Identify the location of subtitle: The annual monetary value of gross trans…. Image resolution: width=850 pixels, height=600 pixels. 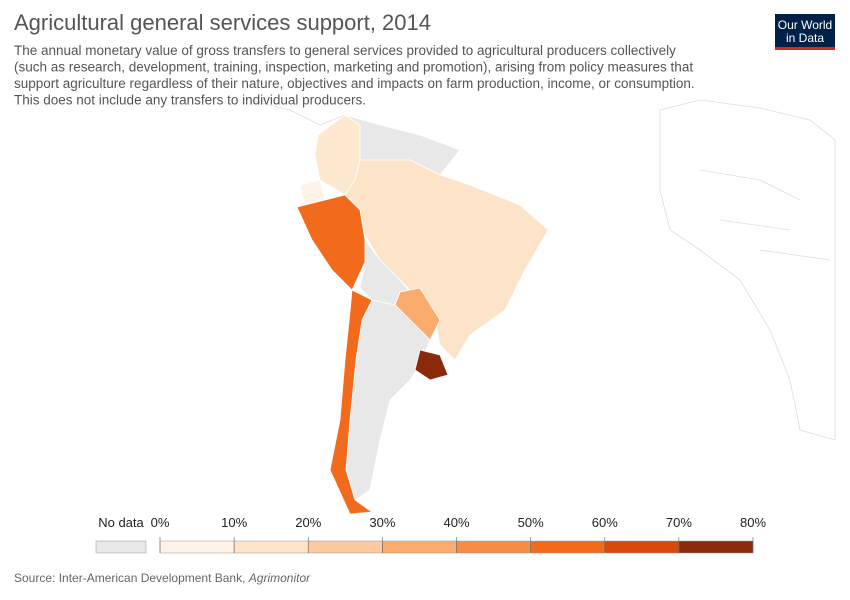
(345, 50).